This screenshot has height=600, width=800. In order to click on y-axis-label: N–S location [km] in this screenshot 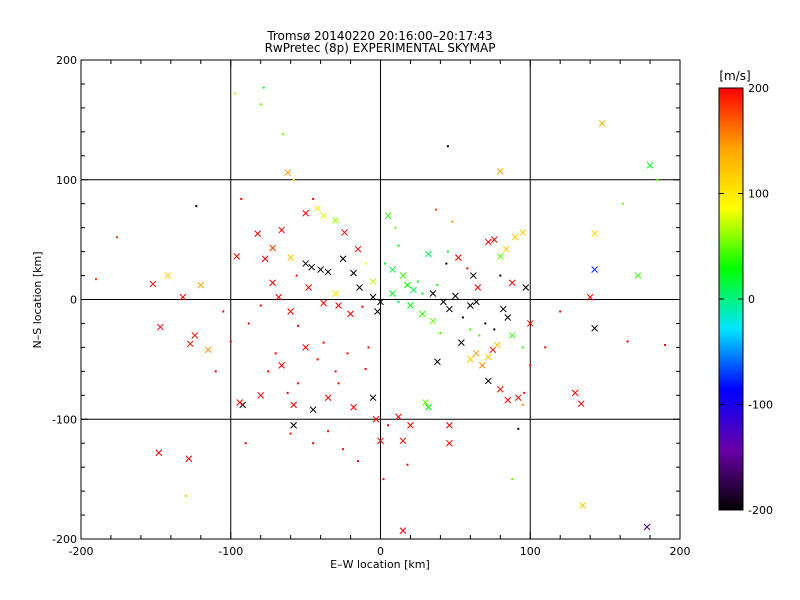, I will do `click(37, 299)`.